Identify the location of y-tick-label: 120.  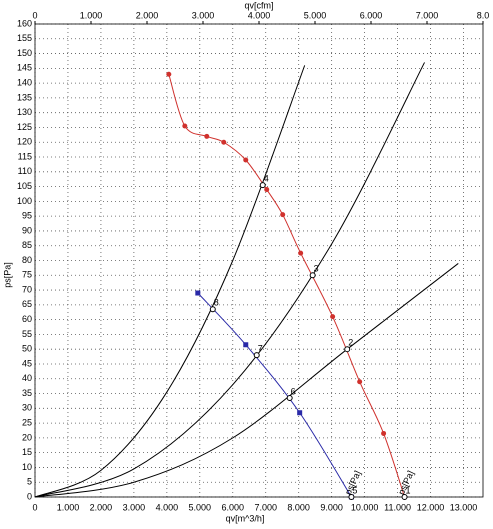
(24, 142).